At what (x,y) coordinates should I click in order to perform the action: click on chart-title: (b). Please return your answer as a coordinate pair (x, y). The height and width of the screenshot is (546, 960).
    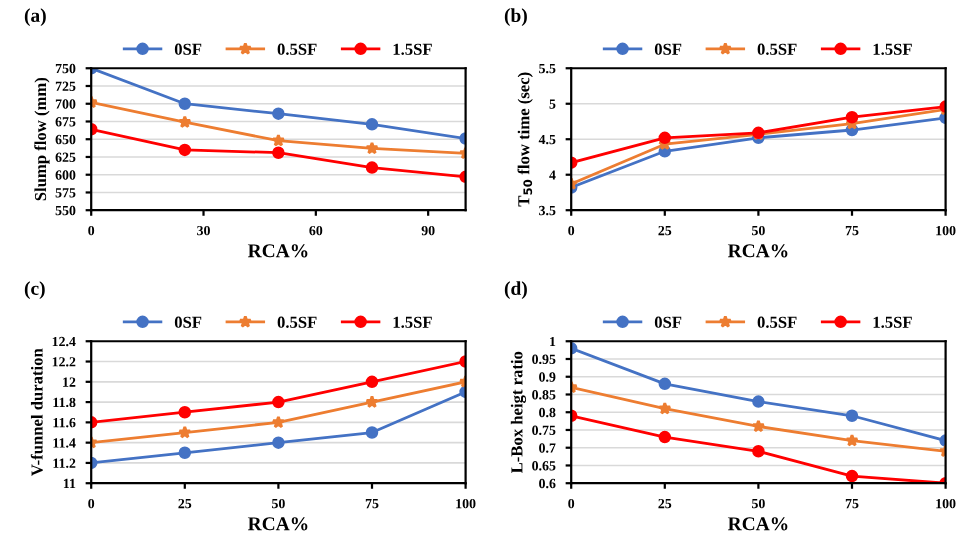
    Looking at the image, I should click on (515, 17).